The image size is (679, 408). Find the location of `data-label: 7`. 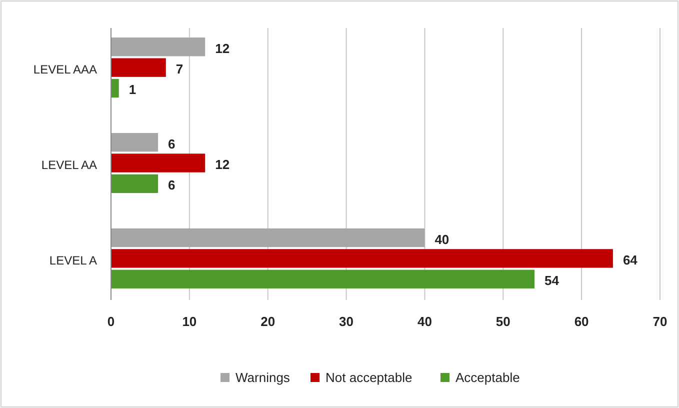

data-label: 7 is located at coordinates (180, 69).